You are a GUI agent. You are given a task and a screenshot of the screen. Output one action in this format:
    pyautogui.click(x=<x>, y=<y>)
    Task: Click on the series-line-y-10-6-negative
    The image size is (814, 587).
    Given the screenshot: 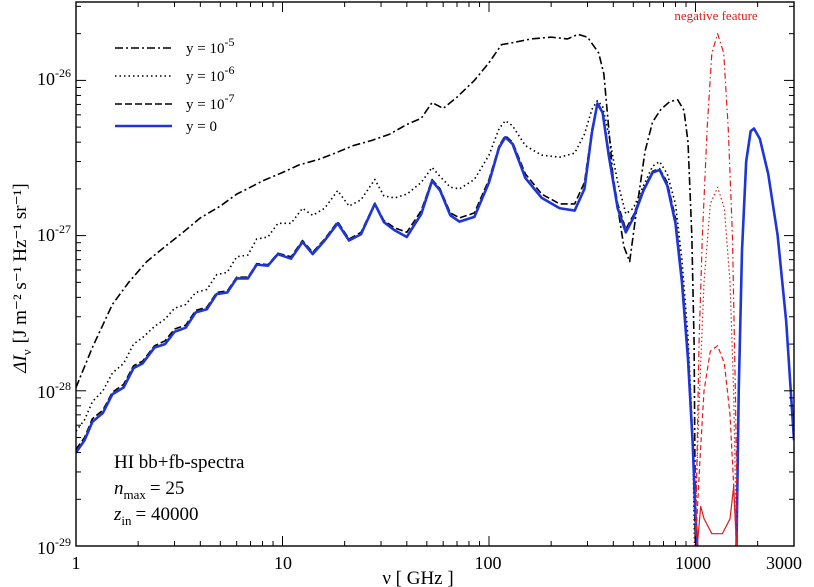 What is the action you would take?
    pyautogui.click(x=715, y=366)
    